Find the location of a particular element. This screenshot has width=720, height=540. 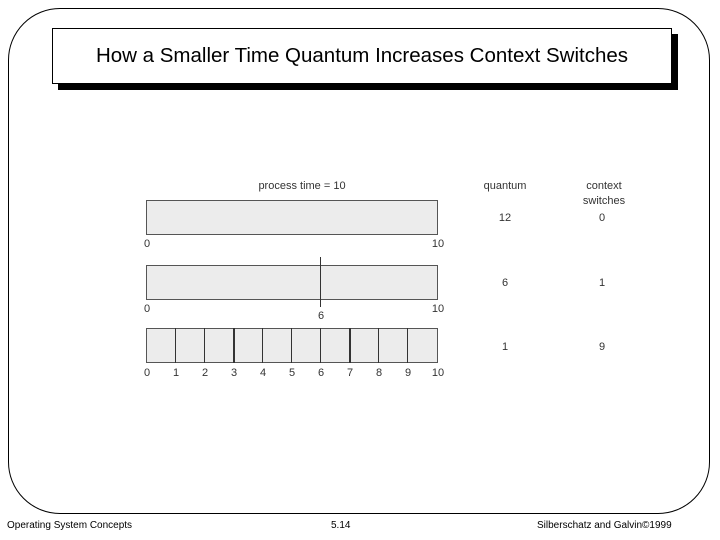

tick-label: 2 is located at coordinates (205, 373).